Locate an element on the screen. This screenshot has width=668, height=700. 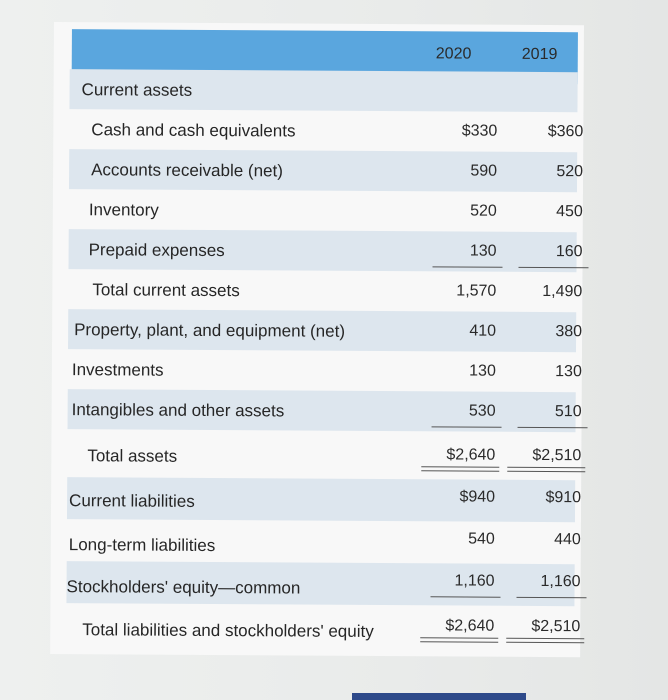
value-2020: $940 is located at coordinates (477, 497).